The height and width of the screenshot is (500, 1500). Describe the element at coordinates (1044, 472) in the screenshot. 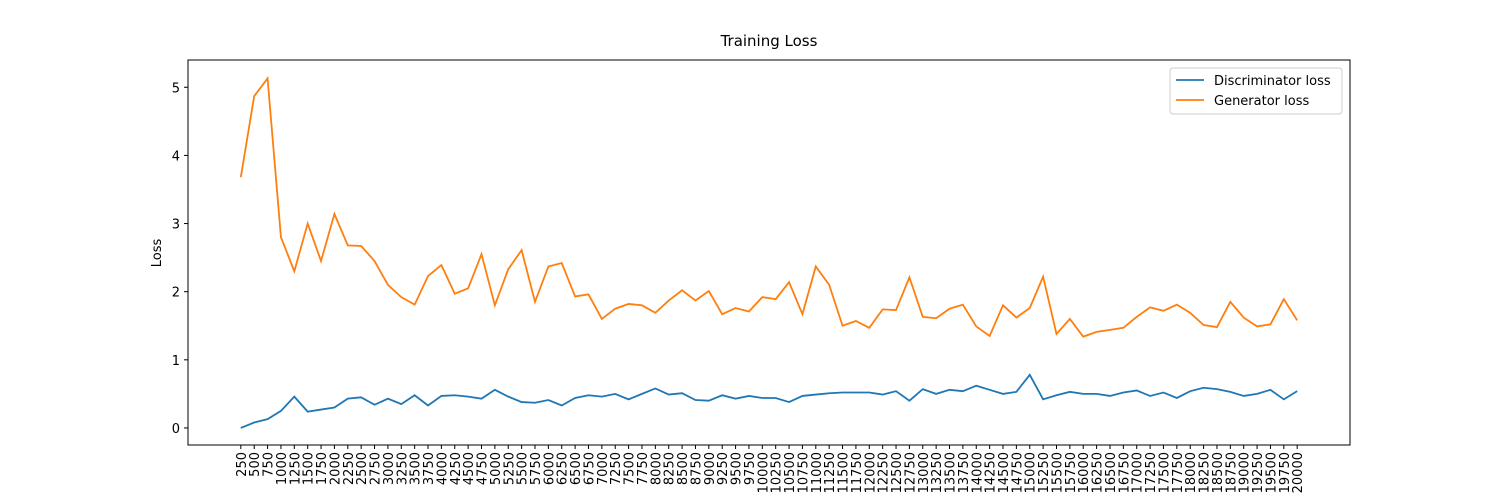

I see `x-tick-label: 15250` at that location.